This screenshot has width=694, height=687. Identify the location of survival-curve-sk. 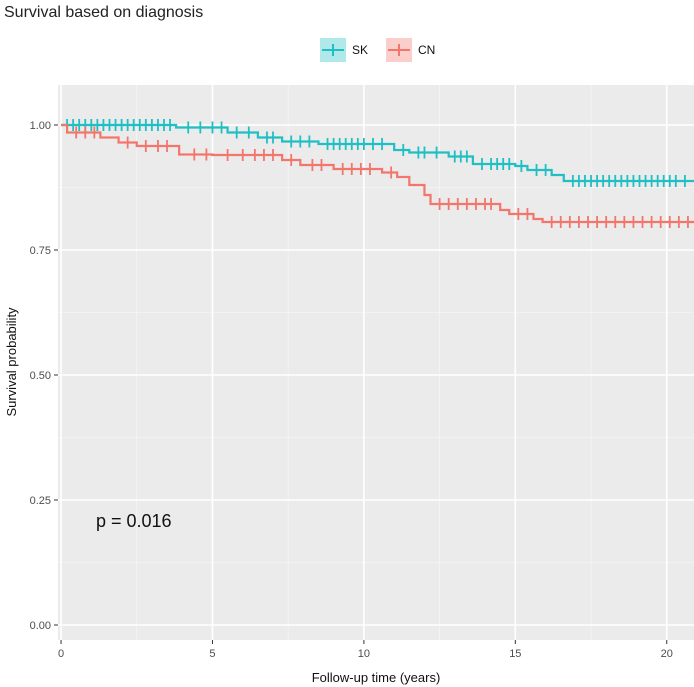
(377, 153).